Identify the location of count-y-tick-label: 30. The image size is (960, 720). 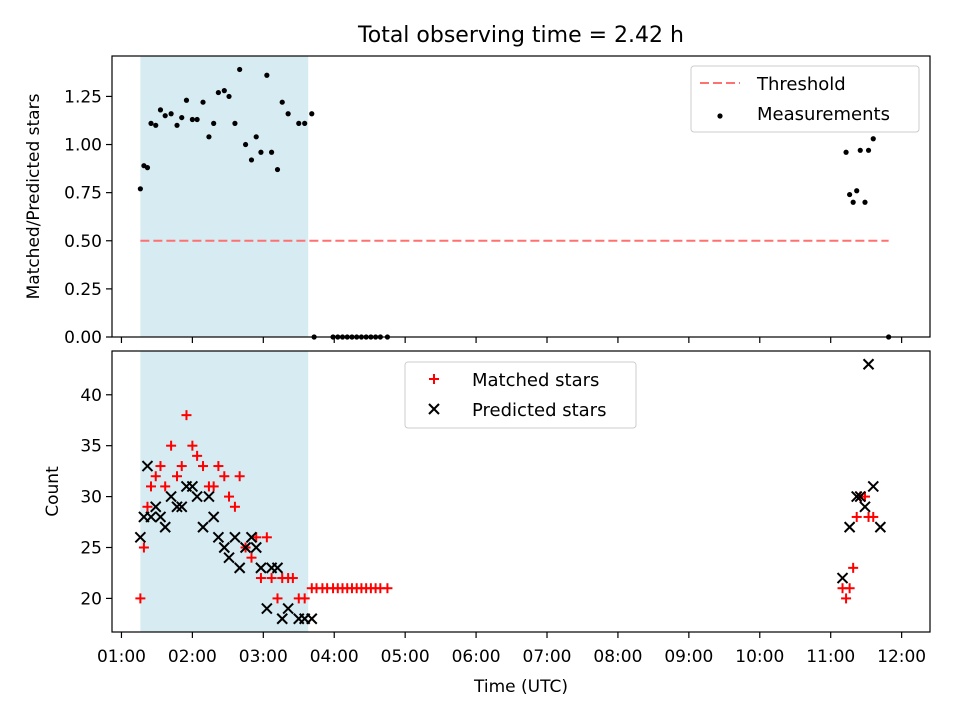
(91, 498).